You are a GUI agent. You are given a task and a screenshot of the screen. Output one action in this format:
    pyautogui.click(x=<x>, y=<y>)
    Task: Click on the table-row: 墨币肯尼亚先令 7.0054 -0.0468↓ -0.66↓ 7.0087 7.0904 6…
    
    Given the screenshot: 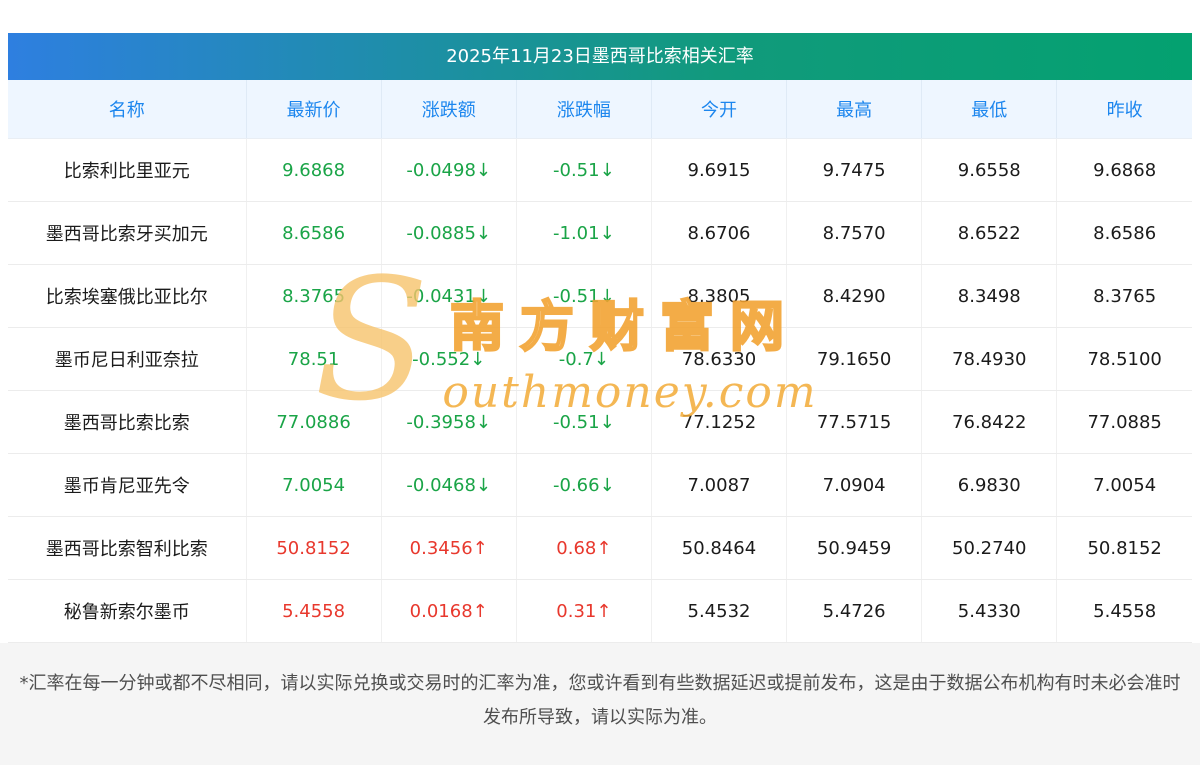 What is the action you would take?
    pyautogui.click(x=600, y=485)
    